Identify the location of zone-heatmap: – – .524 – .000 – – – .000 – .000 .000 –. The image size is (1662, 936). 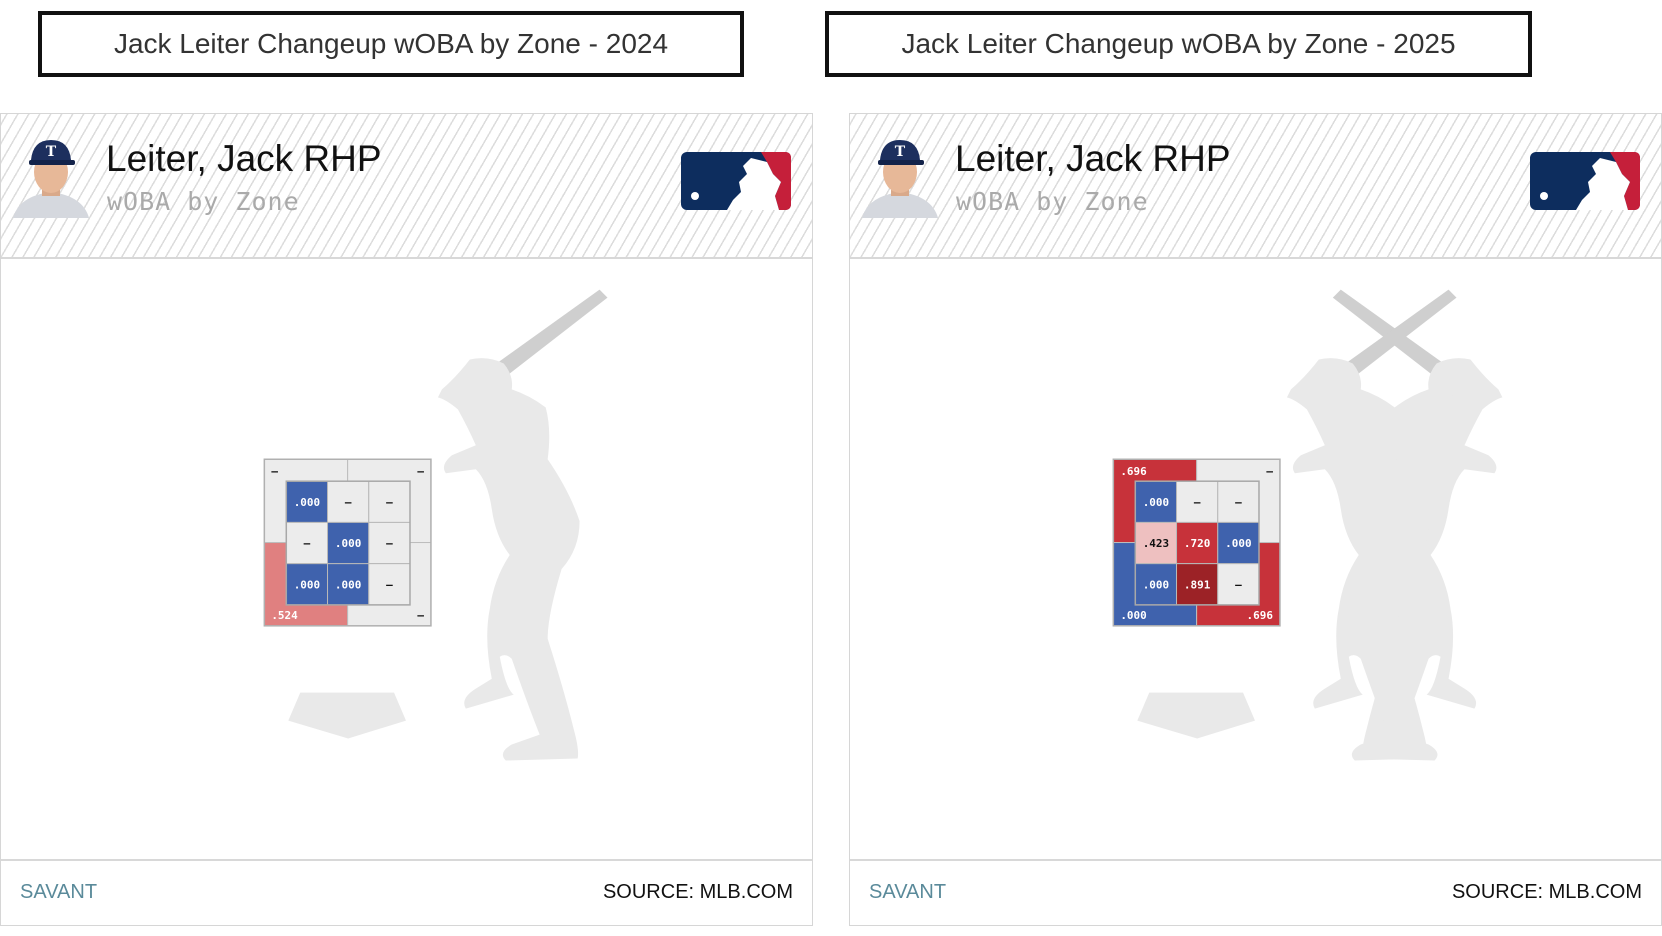
(347, 542).